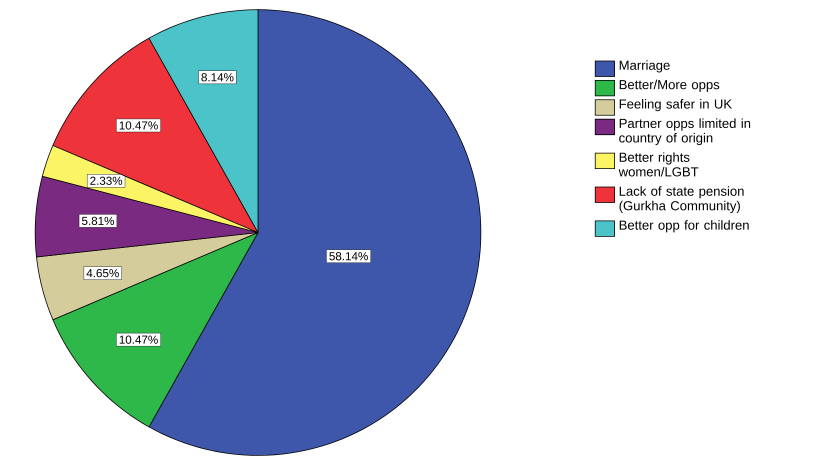  I want to click on data-label: 2.33%, so click(106, 180).